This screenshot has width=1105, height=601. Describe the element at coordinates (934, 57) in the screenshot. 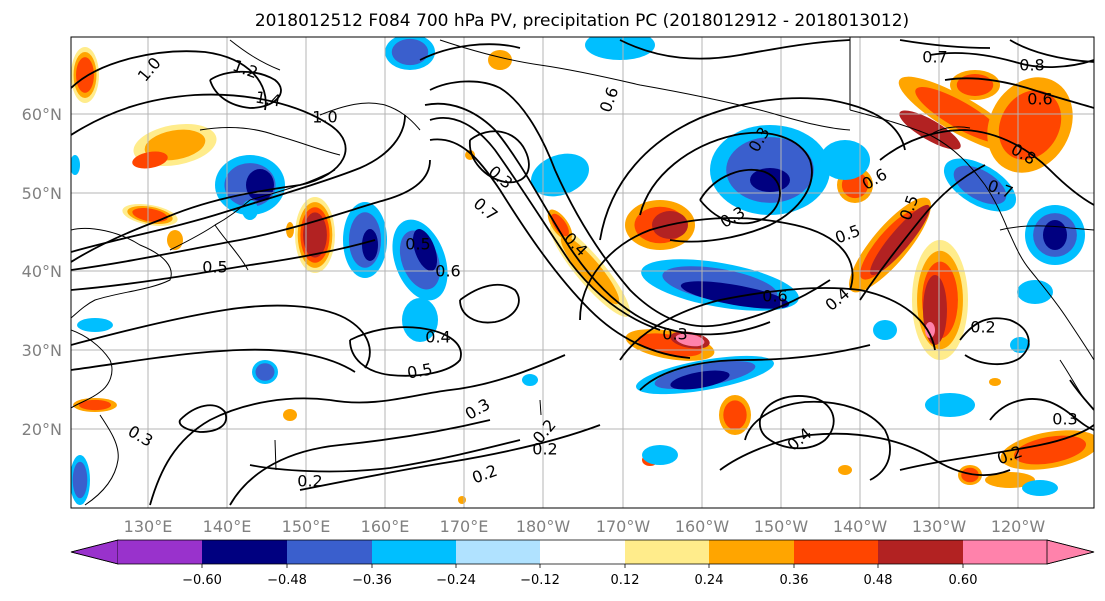

I see `contour-label: 0.7` at that location.